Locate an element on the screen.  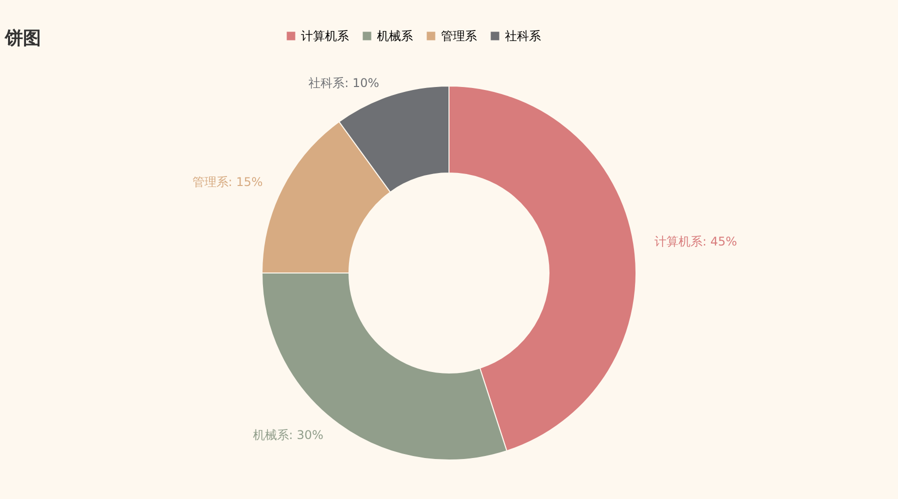
data-label: 社科系: 10% is located at coordinates (344, 83).